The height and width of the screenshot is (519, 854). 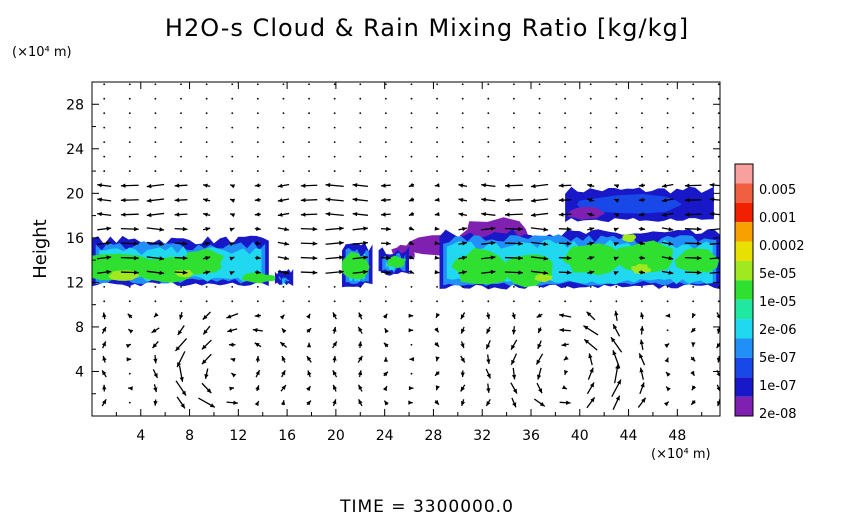 I want to click on colorbar-swatch, so click(x=744, y=212).